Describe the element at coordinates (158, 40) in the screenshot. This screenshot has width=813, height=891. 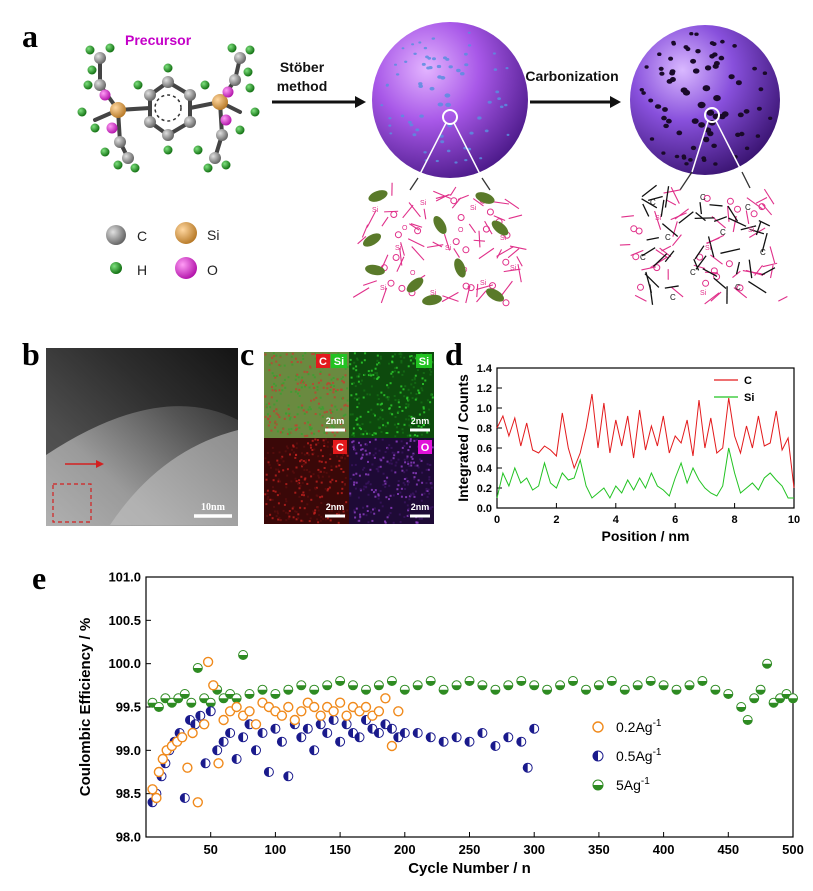
I see `precursor-label: Precursor` at that location.